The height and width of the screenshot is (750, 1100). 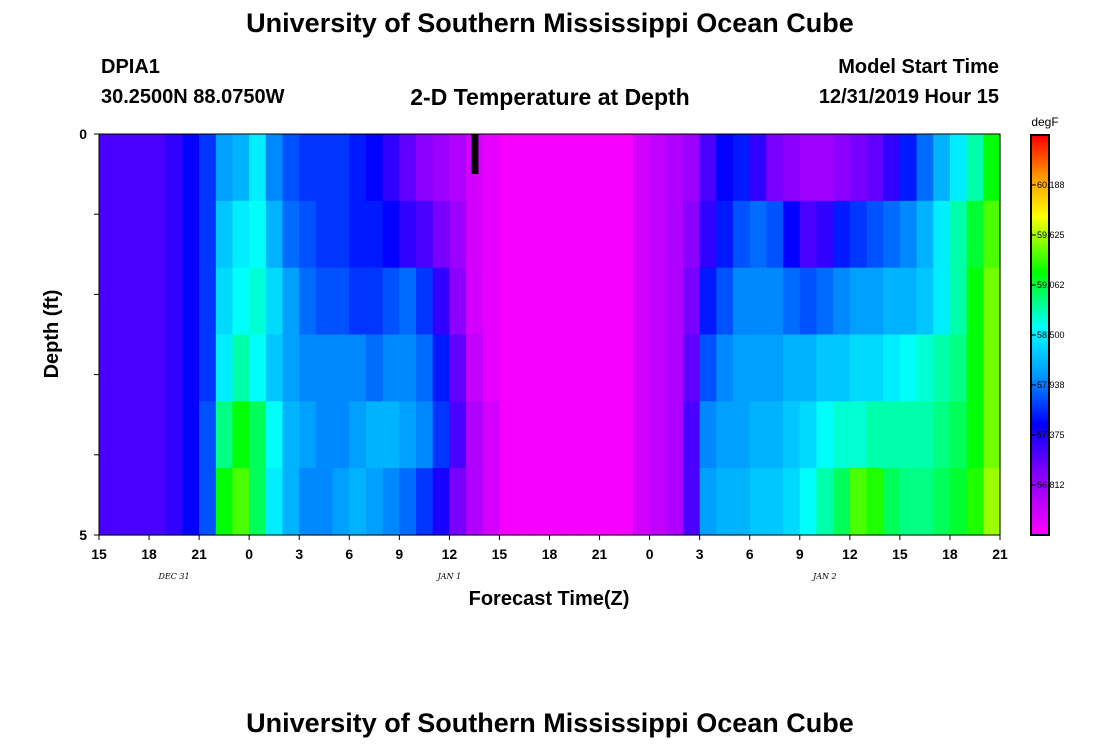 I want to click on x-tick-label: 0, so click(x=650, y=554).